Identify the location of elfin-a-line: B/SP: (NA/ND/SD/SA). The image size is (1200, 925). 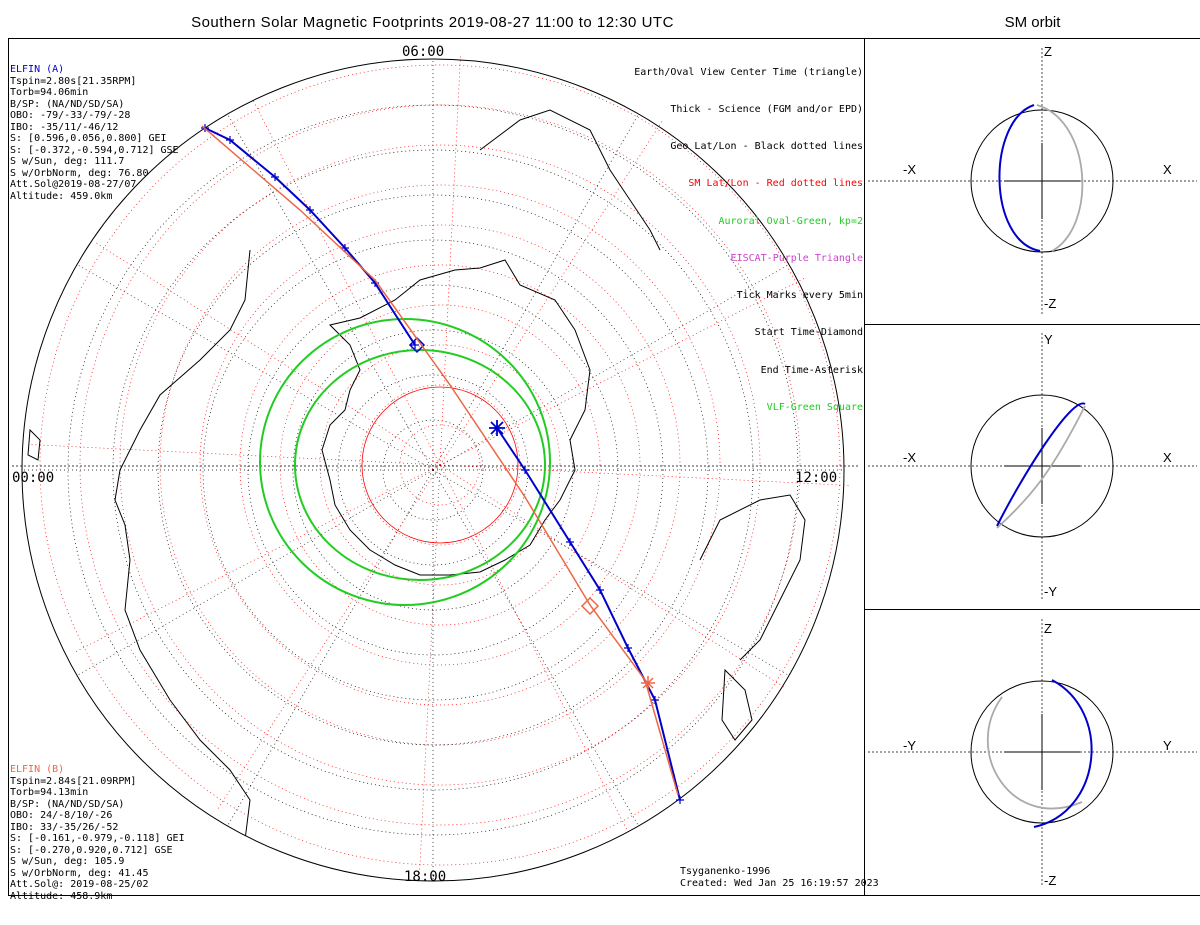
(67, 104).